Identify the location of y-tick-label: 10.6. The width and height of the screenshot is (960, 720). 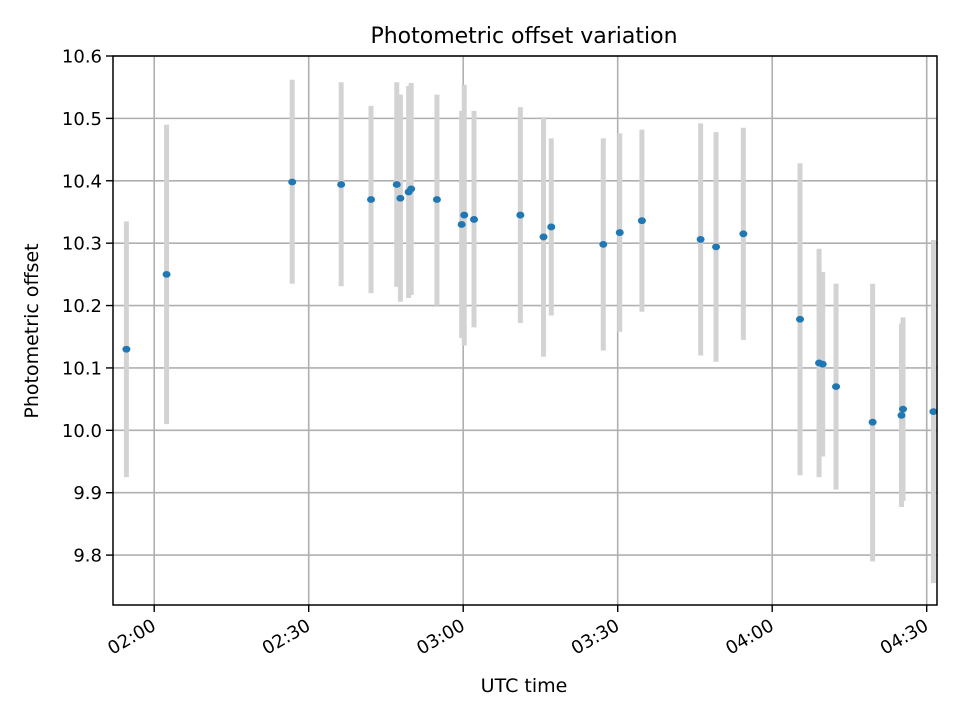
(82, 57).